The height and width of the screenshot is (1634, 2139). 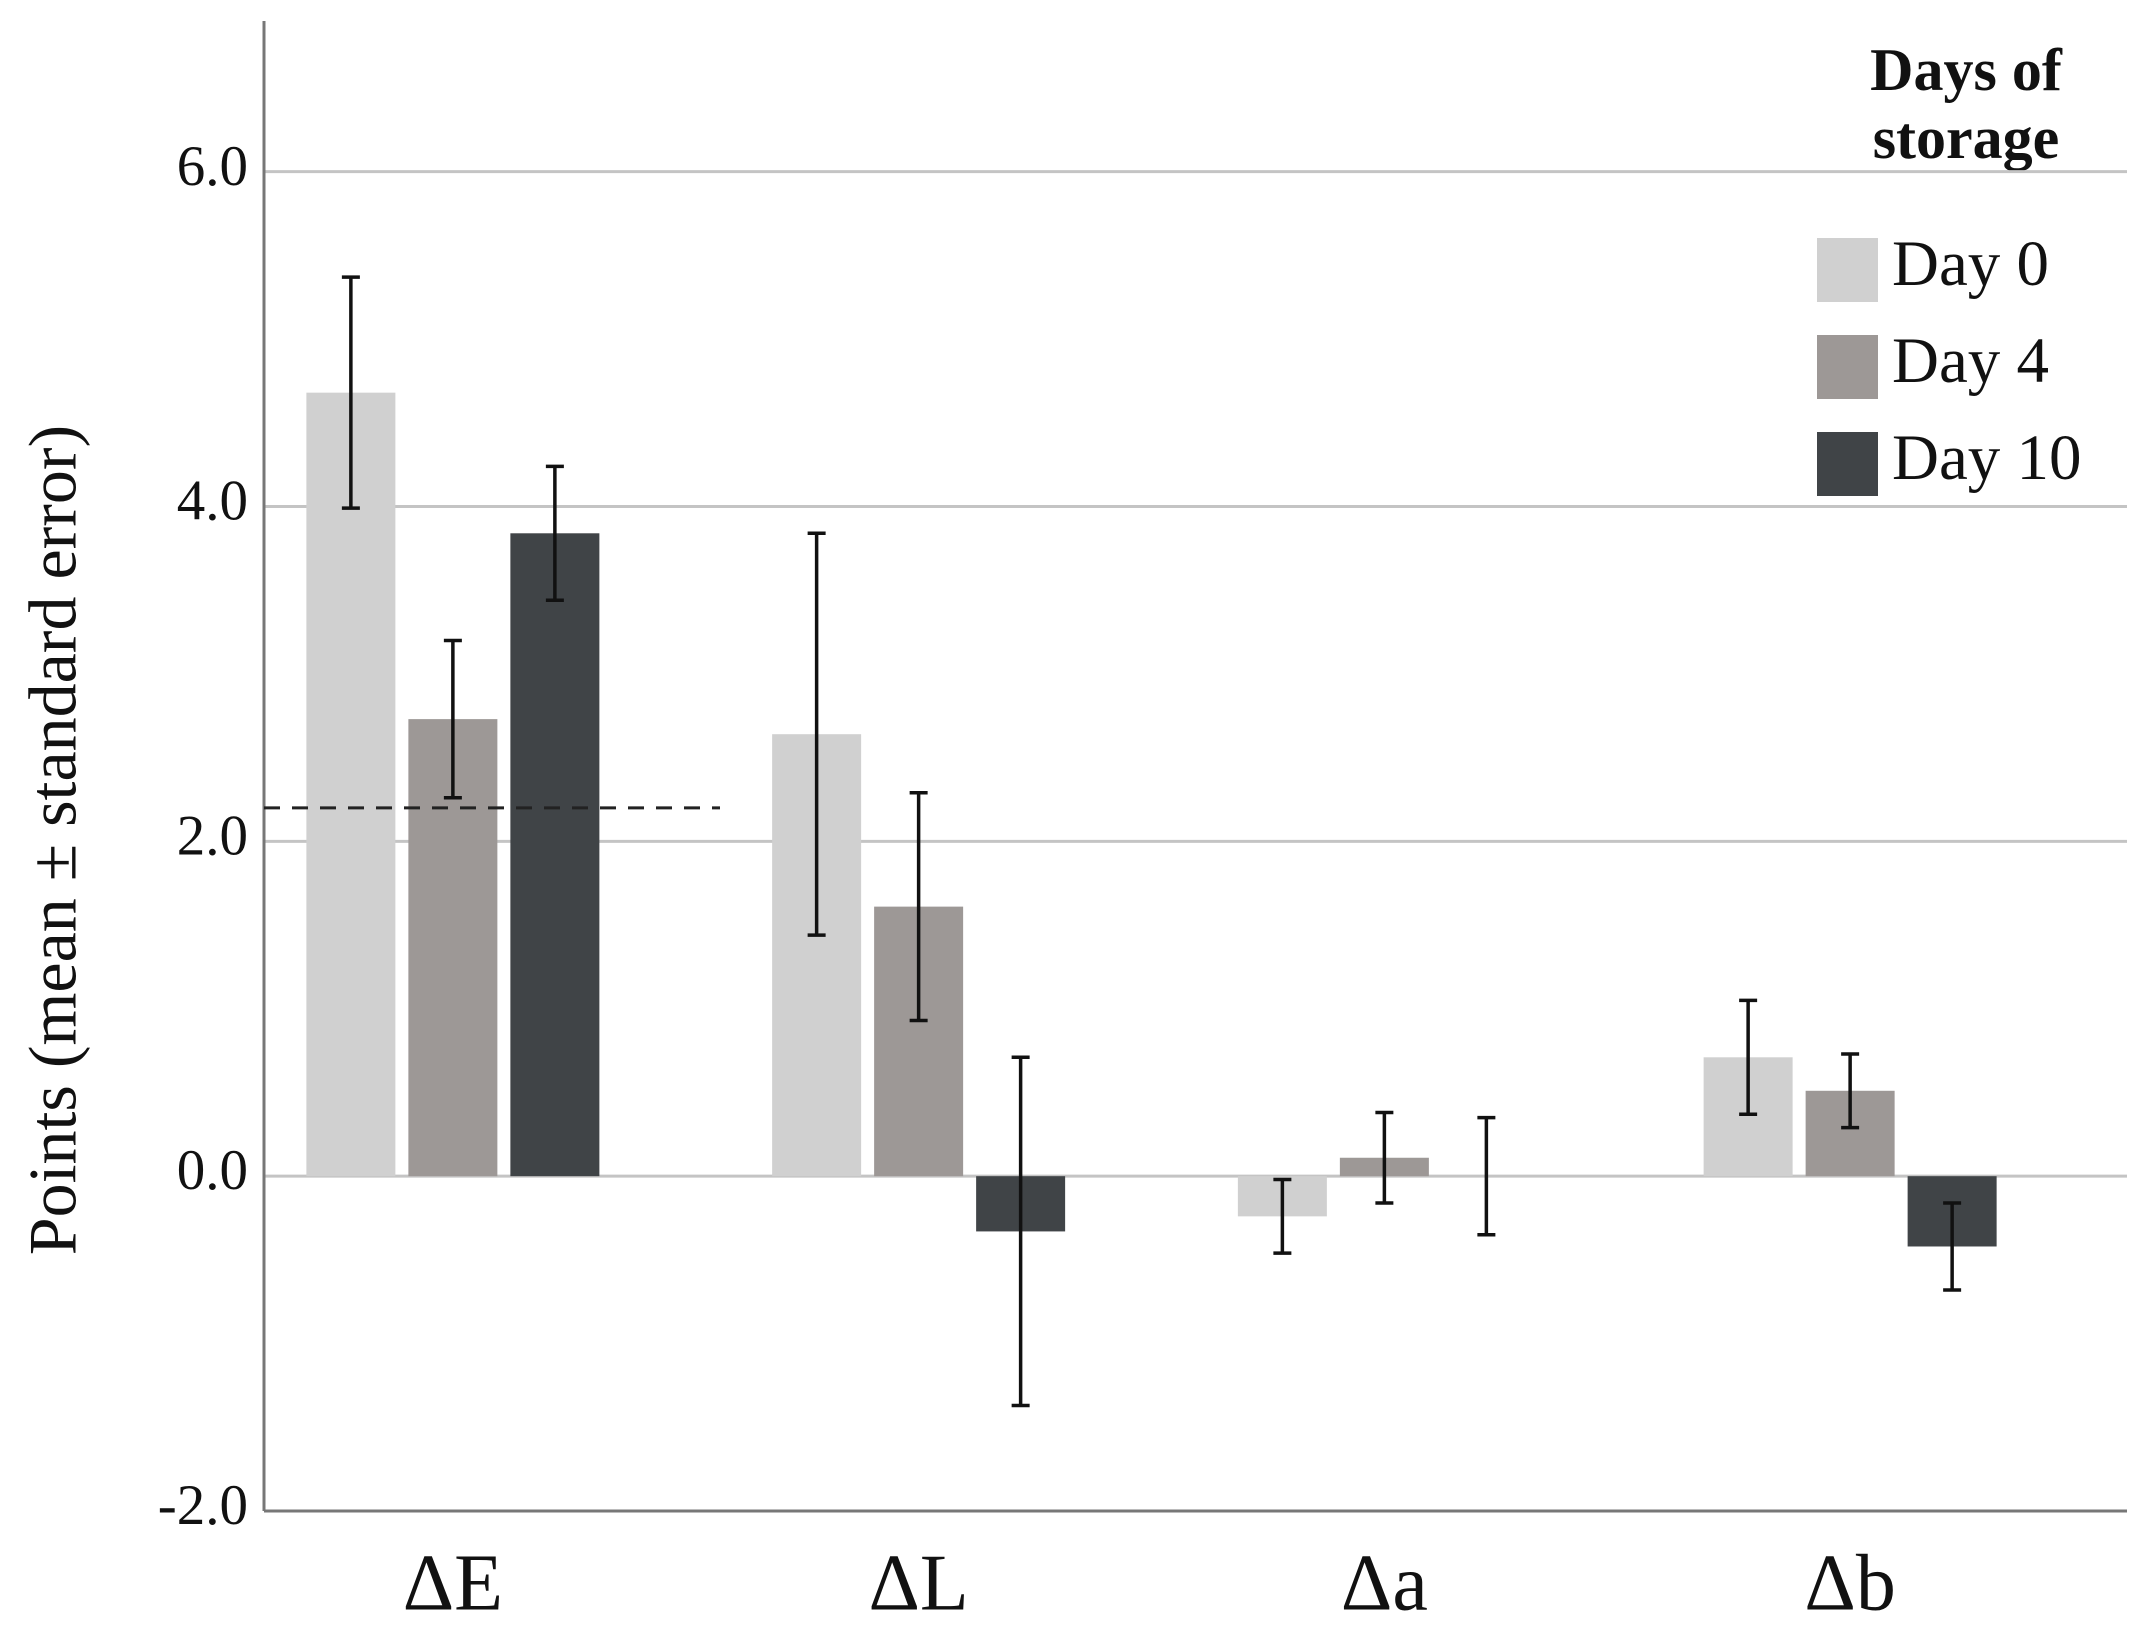 I want to click on y-tick-label: 6.0, so click(x=212, y=166).